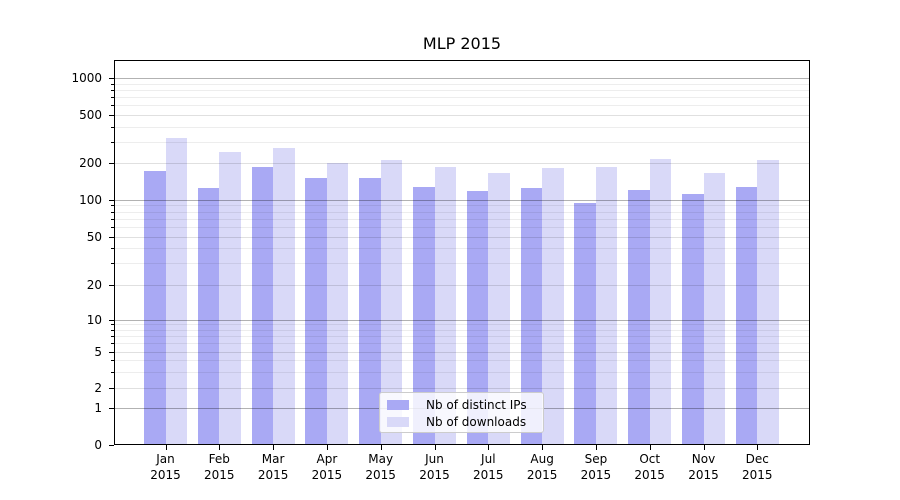 The image size is (900, 500). Describe the element at coordinates (650, 459) in the screenshot. I see `x-label-month: Oct` at that location.